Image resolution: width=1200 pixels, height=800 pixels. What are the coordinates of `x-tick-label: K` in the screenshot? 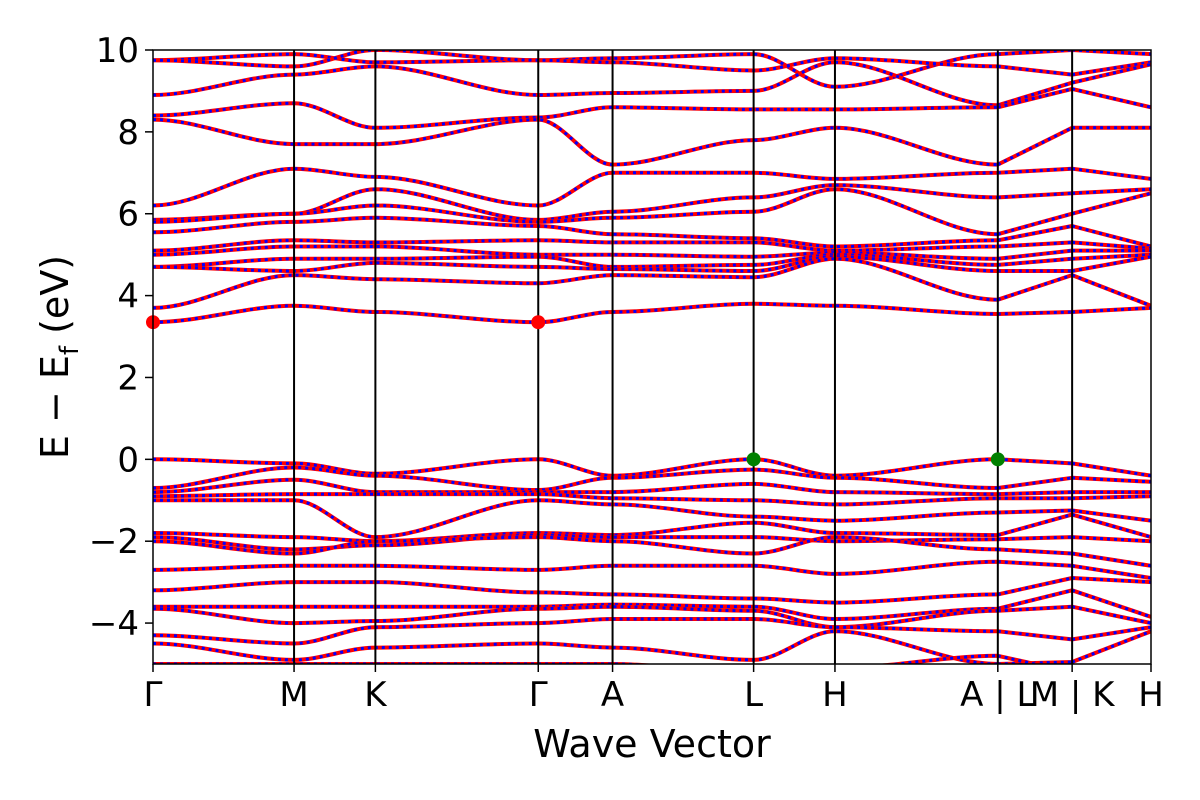 It's located at (376, 695).